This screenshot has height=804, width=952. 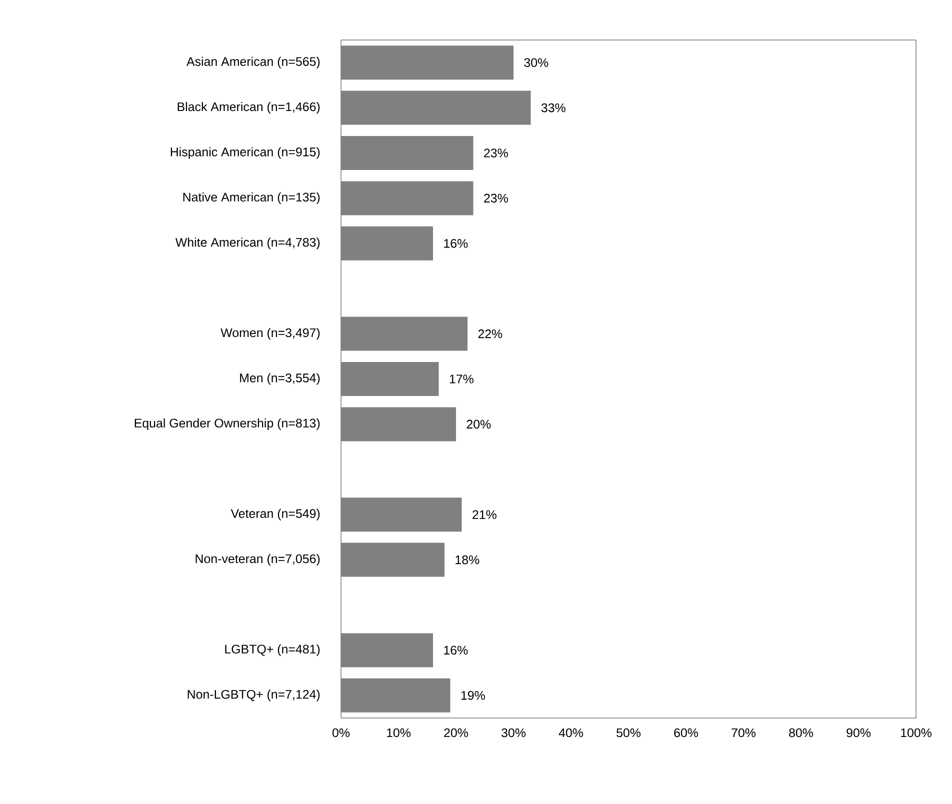 I want to click on x-tick-label: 50%, so click(x=628, y=733).